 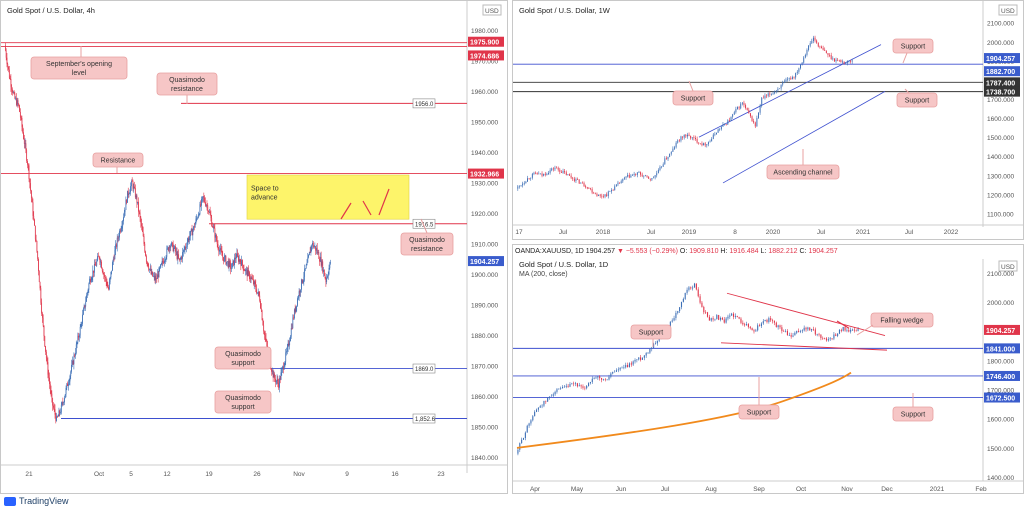 What do you see at coordinates (843, 324) in the screenshot?
I see `arrow-down` at bounding box center [843, 324].